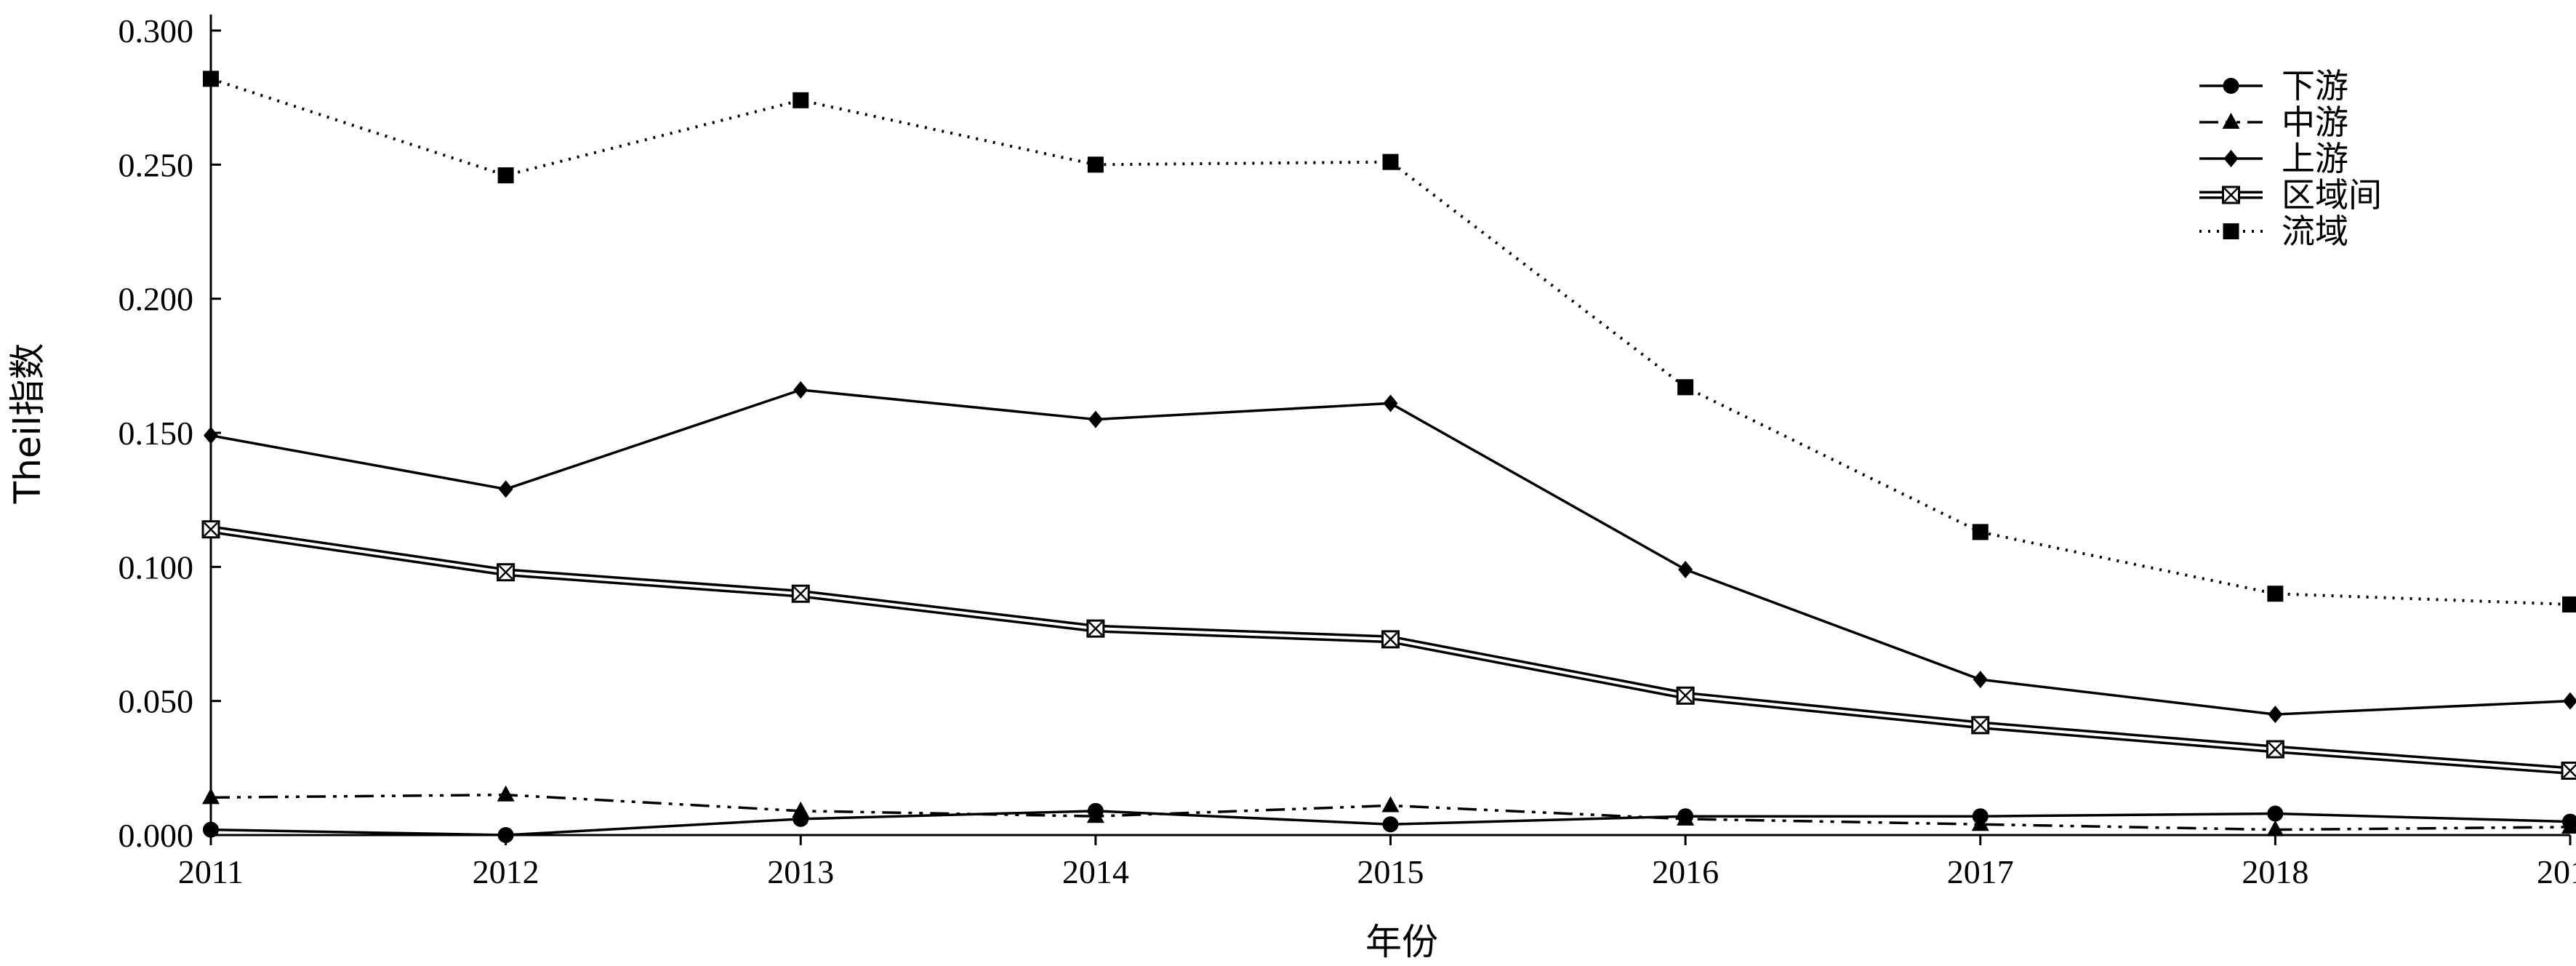 The width and height of the screenshot is (2576, 966). Describe the element at coordinates (2273, 232) in the screenshot. I see `legend-entry: 流域` at that location.